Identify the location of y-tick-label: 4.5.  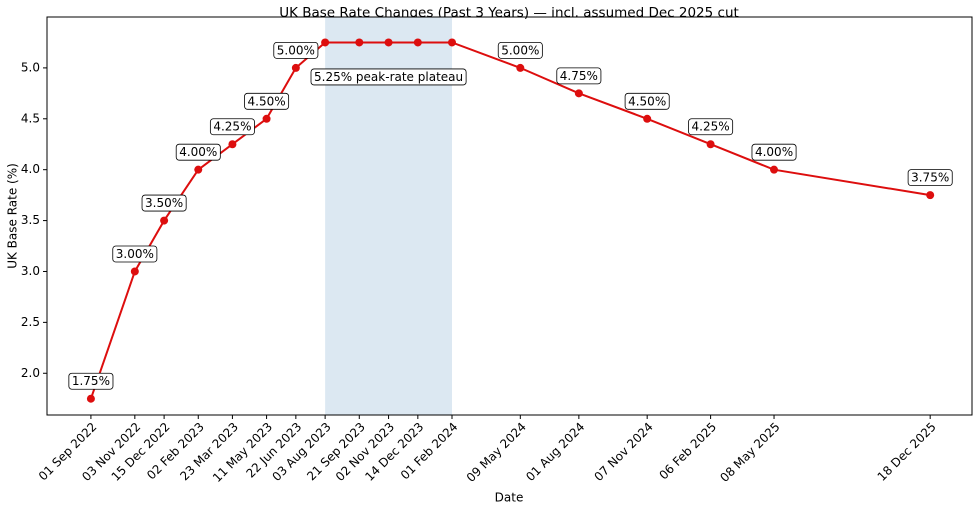
(30, 118).